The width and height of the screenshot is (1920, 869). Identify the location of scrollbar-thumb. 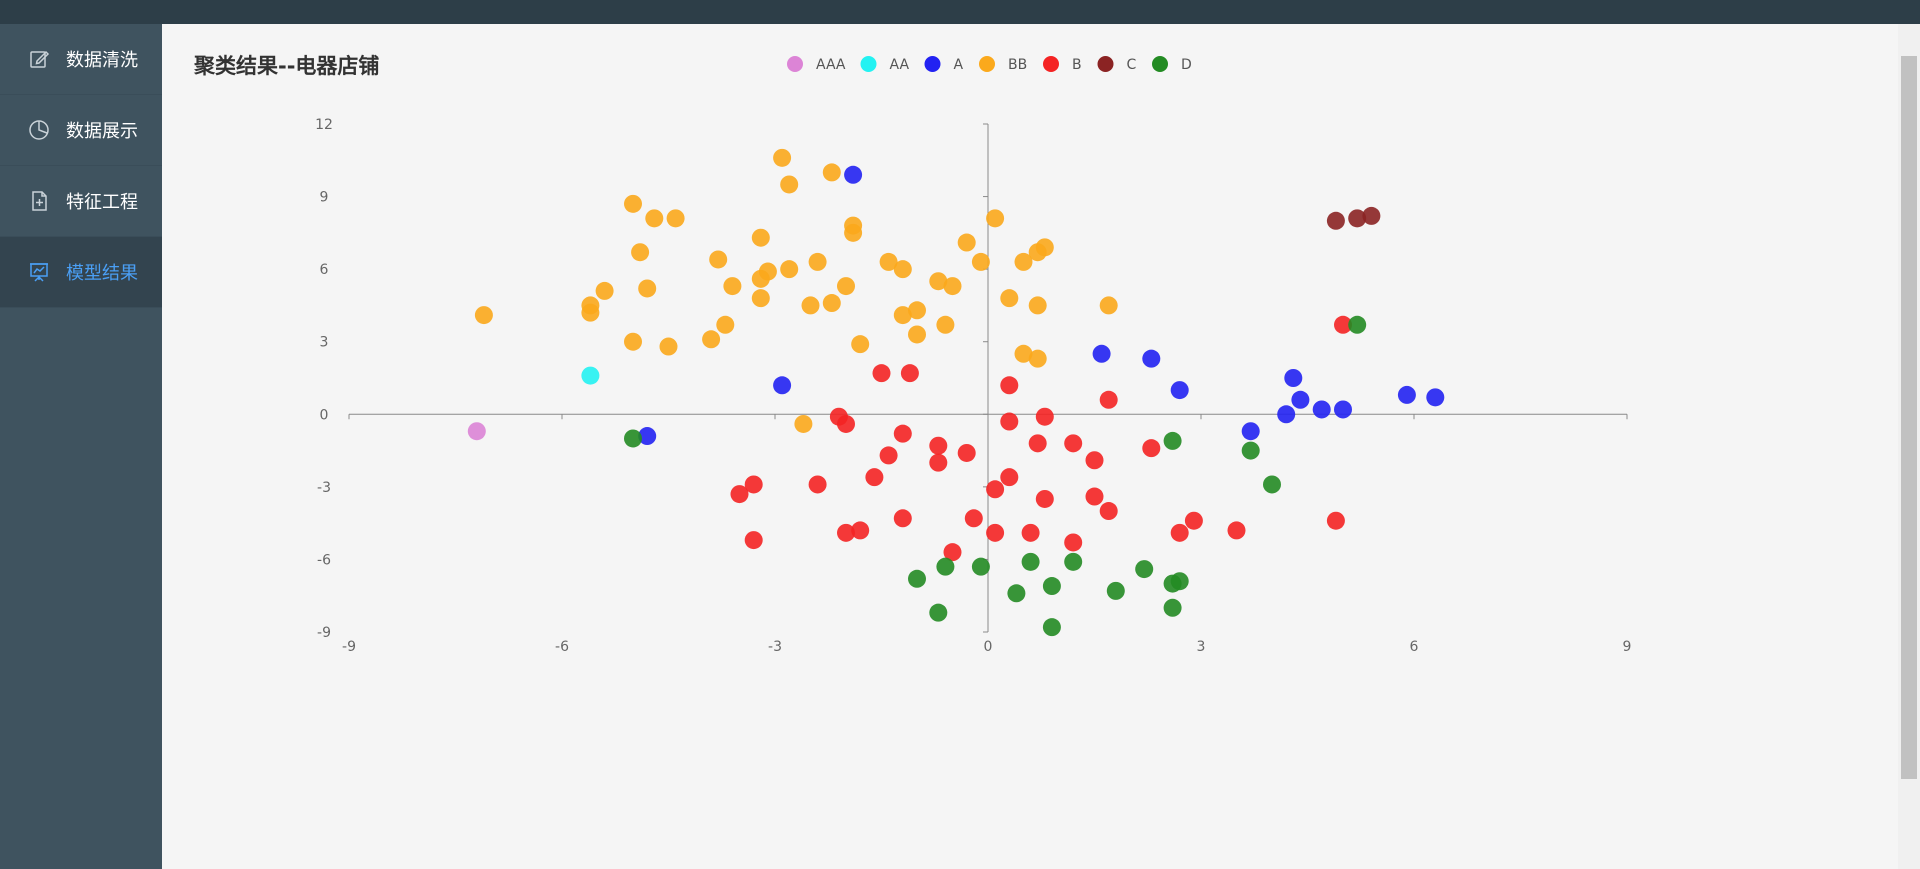
(1909, 417).